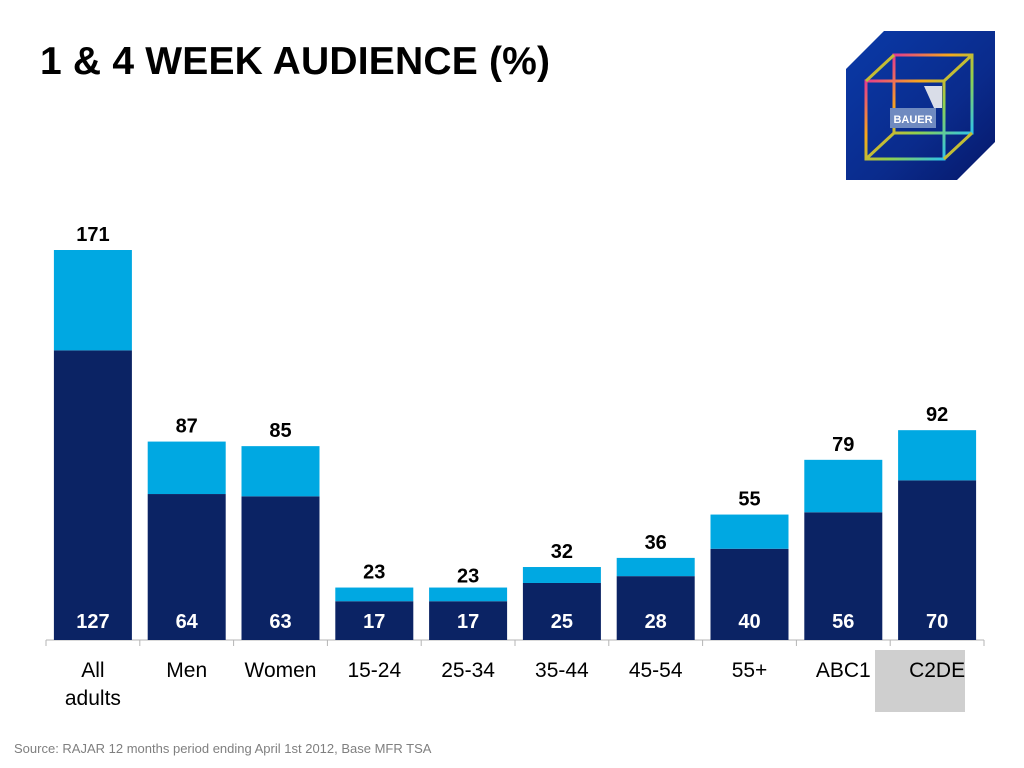 The width and height of the screenshot is (1024, 768). What do you see at coordinates (843, 445) in the screenshot?
I see `bar-total-label: 79` at bounding box center [843, 445].